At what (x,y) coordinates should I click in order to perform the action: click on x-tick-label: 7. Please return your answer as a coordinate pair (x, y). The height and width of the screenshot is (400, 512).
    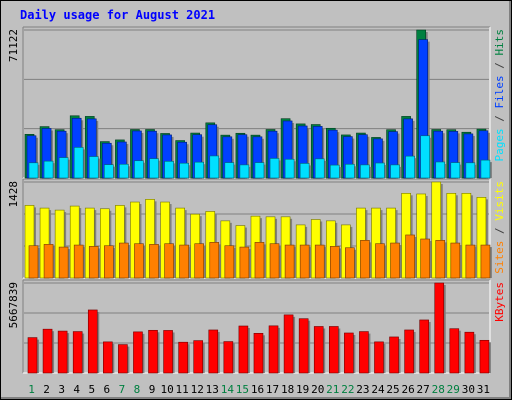
    Looking at the image, I should click on (122, 389).